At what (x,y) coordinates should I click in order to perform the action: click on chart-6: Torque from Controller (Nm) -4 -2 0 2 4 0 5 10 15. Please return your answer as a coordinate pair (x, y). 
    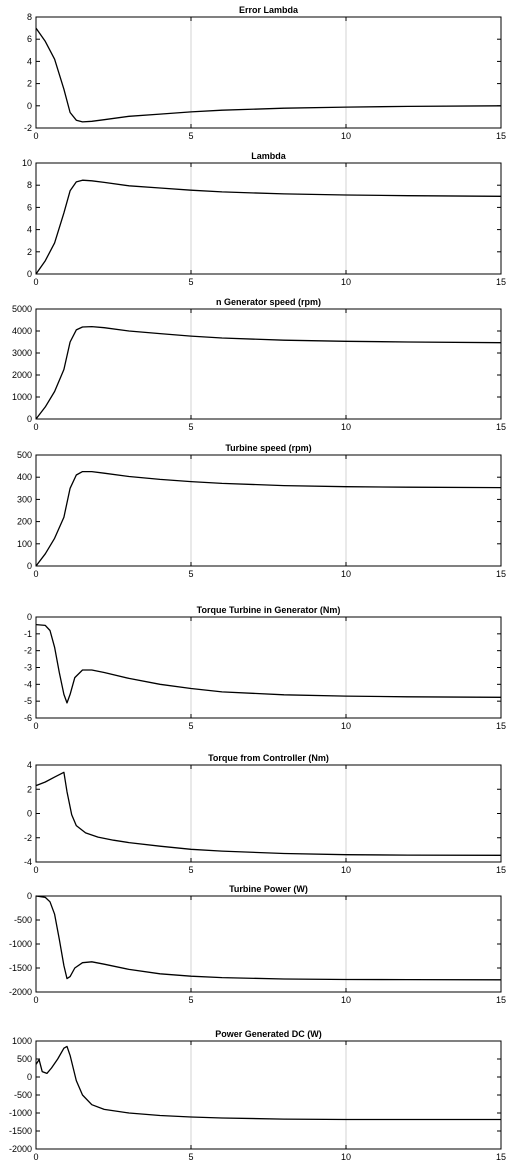
    Looking at the image, I should click on (265, 814).